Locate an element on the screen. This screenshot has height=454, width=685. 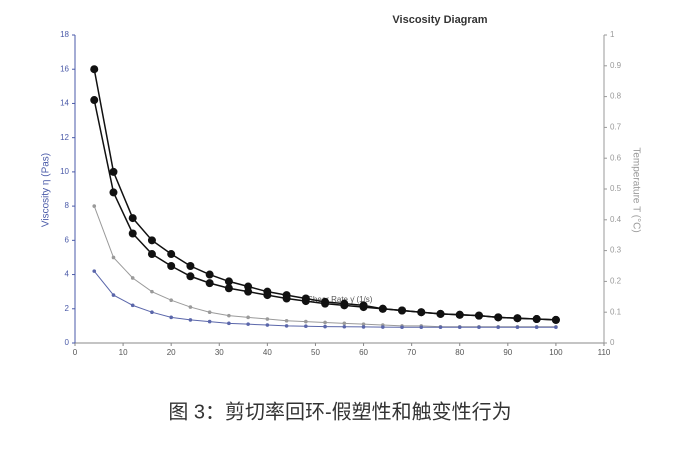
y2-tick-label: 0.1 is located at coordinates (616, 311).